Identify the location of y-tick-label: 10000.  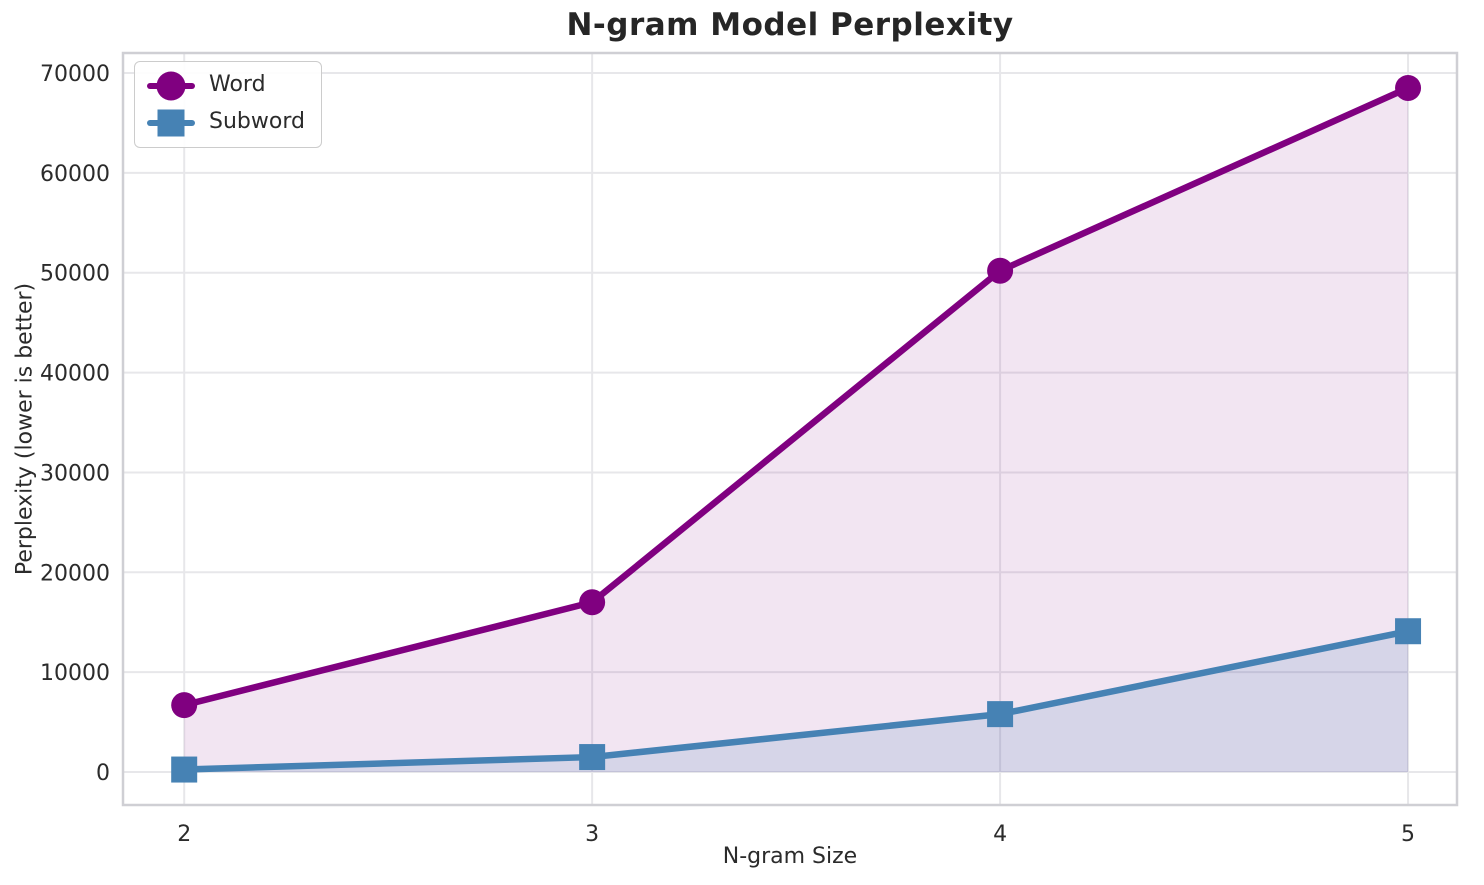
(75, 673).